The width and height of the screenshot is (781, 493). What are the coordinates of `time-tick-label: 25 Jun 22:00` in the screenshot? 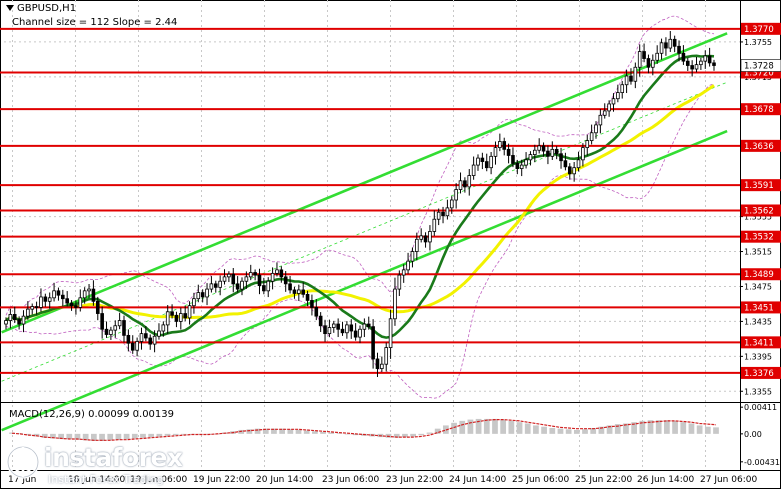 It's located at (603, 480).